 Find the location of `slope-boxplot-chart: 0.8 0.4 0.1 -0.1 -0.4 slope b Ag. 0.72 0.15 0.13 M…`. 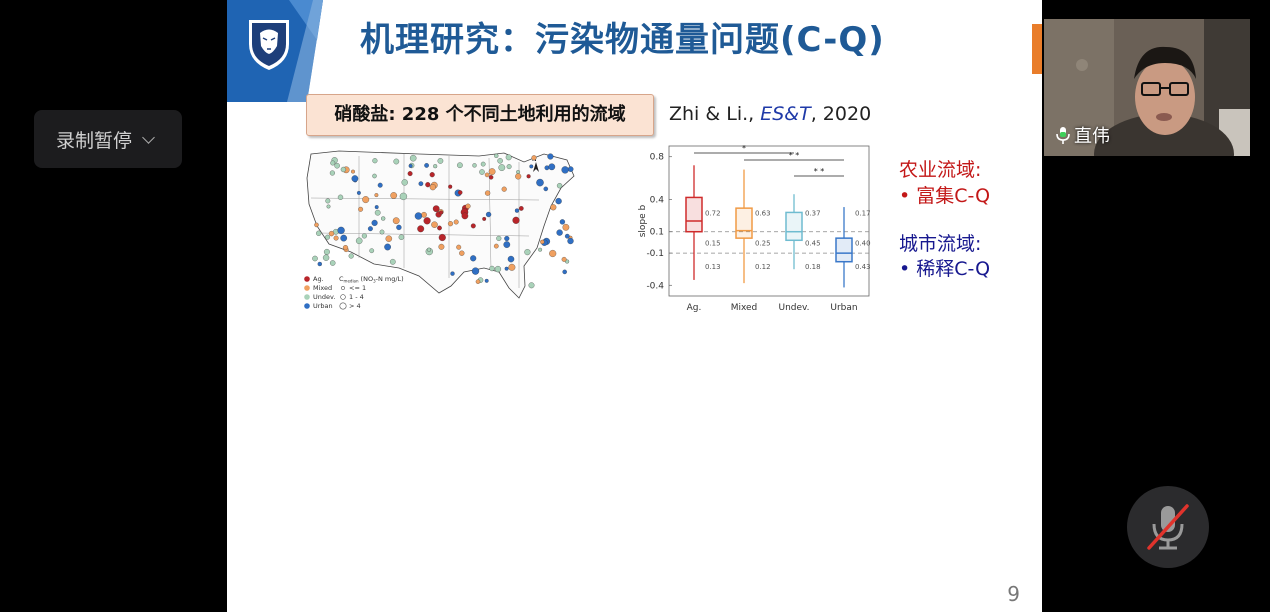

slope-boxplot-chart: 0.8 0.4 0.1 -0.1 -0.4 slope b Ag. 0.72 0.15 0.13 M… is located at coordinates (754, 228).